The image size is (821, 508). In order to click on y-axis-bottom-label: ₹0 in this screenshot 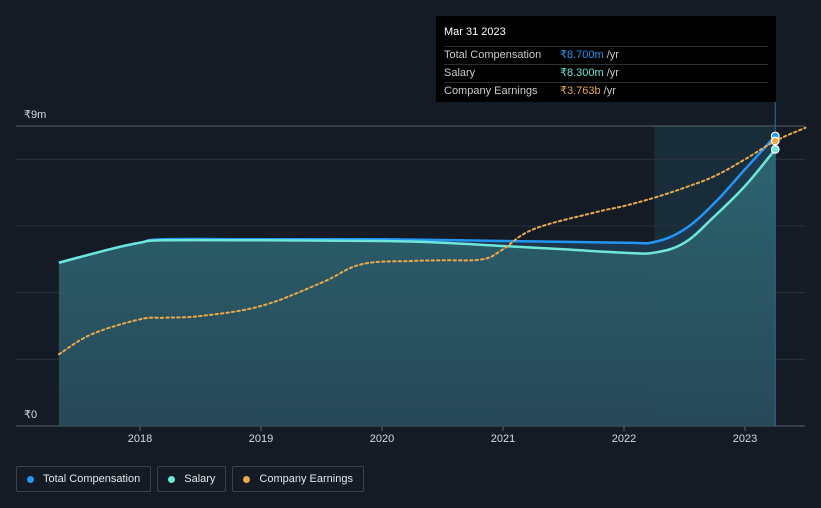, I will do `click(30, 415)`.